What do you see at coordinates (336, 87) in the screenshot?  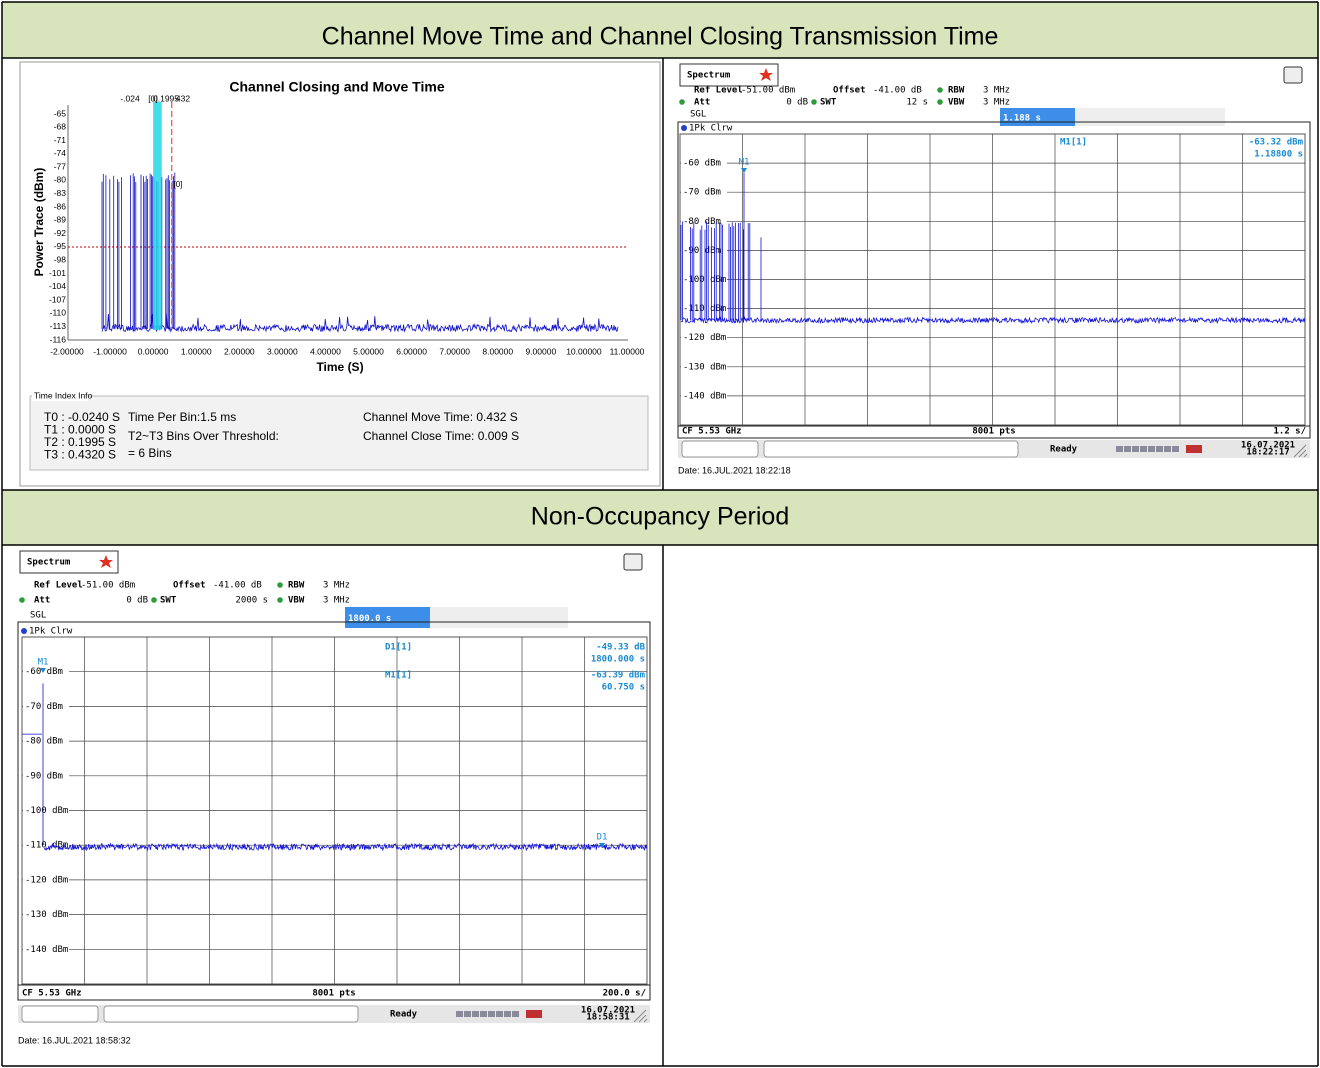 I see `plot-title: Channel Closing and Move Time` at bounding box center [336, 87].